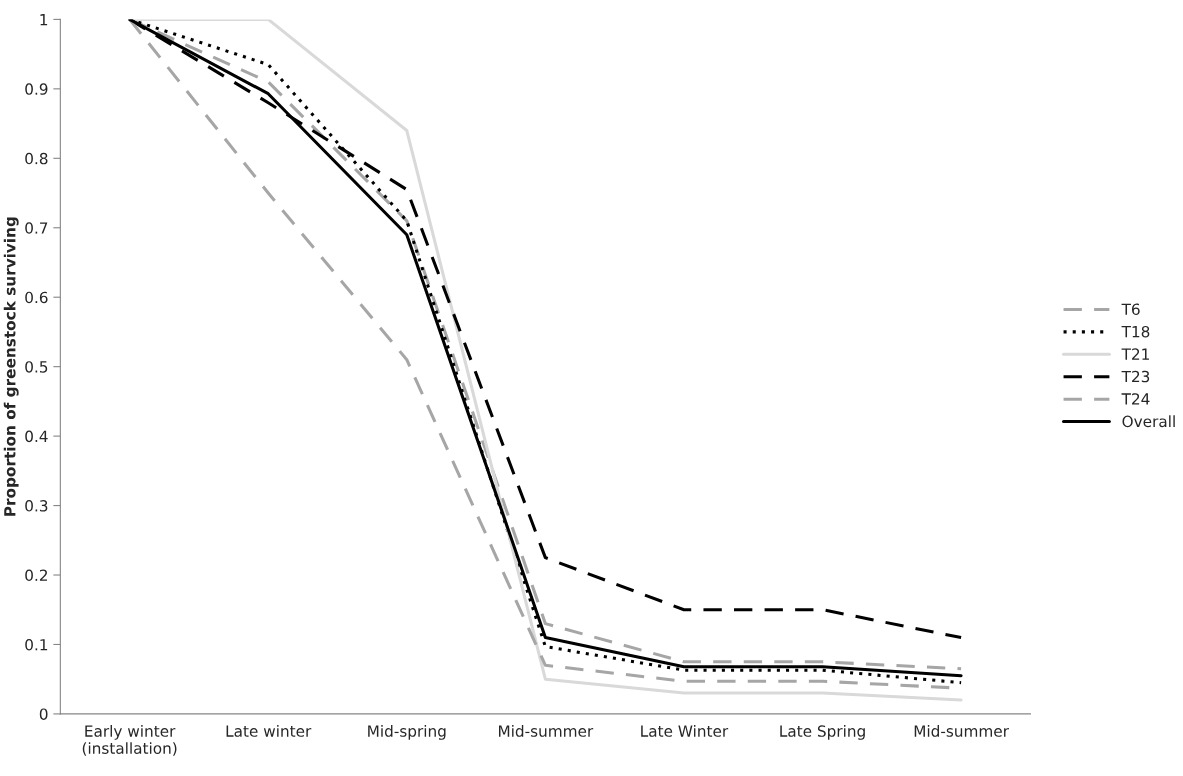 Image resolution: width=1183 pixels, height=776 pixels. I want to click on legend-label: T23, so click(1135, 376).